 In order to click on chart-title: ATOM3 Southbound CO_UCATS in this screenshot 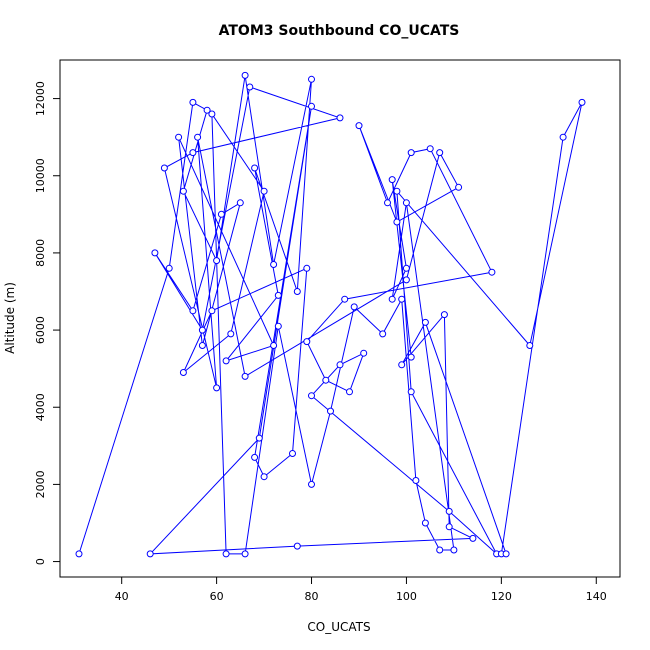, I will do `click(339, 31)`.